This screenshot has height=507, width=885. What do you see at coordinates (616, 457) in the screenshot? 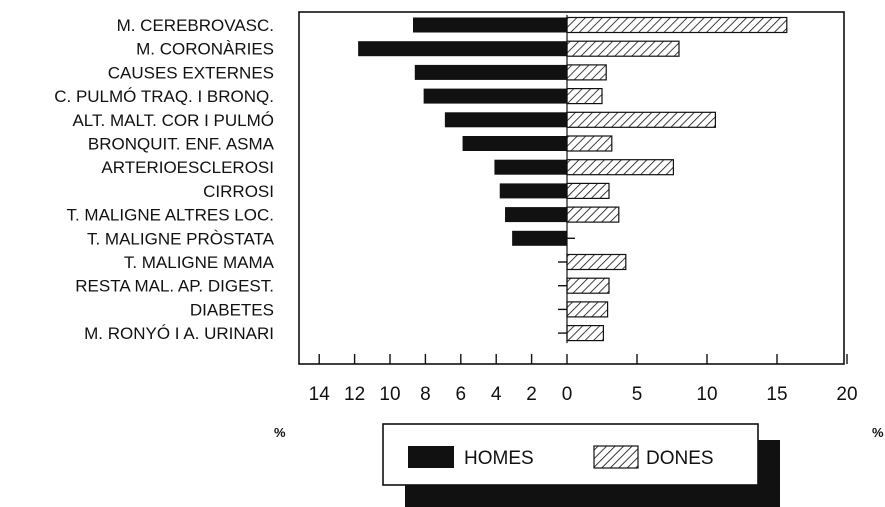
I see `legend-swatch-dones` at bounding box center [616, 457].